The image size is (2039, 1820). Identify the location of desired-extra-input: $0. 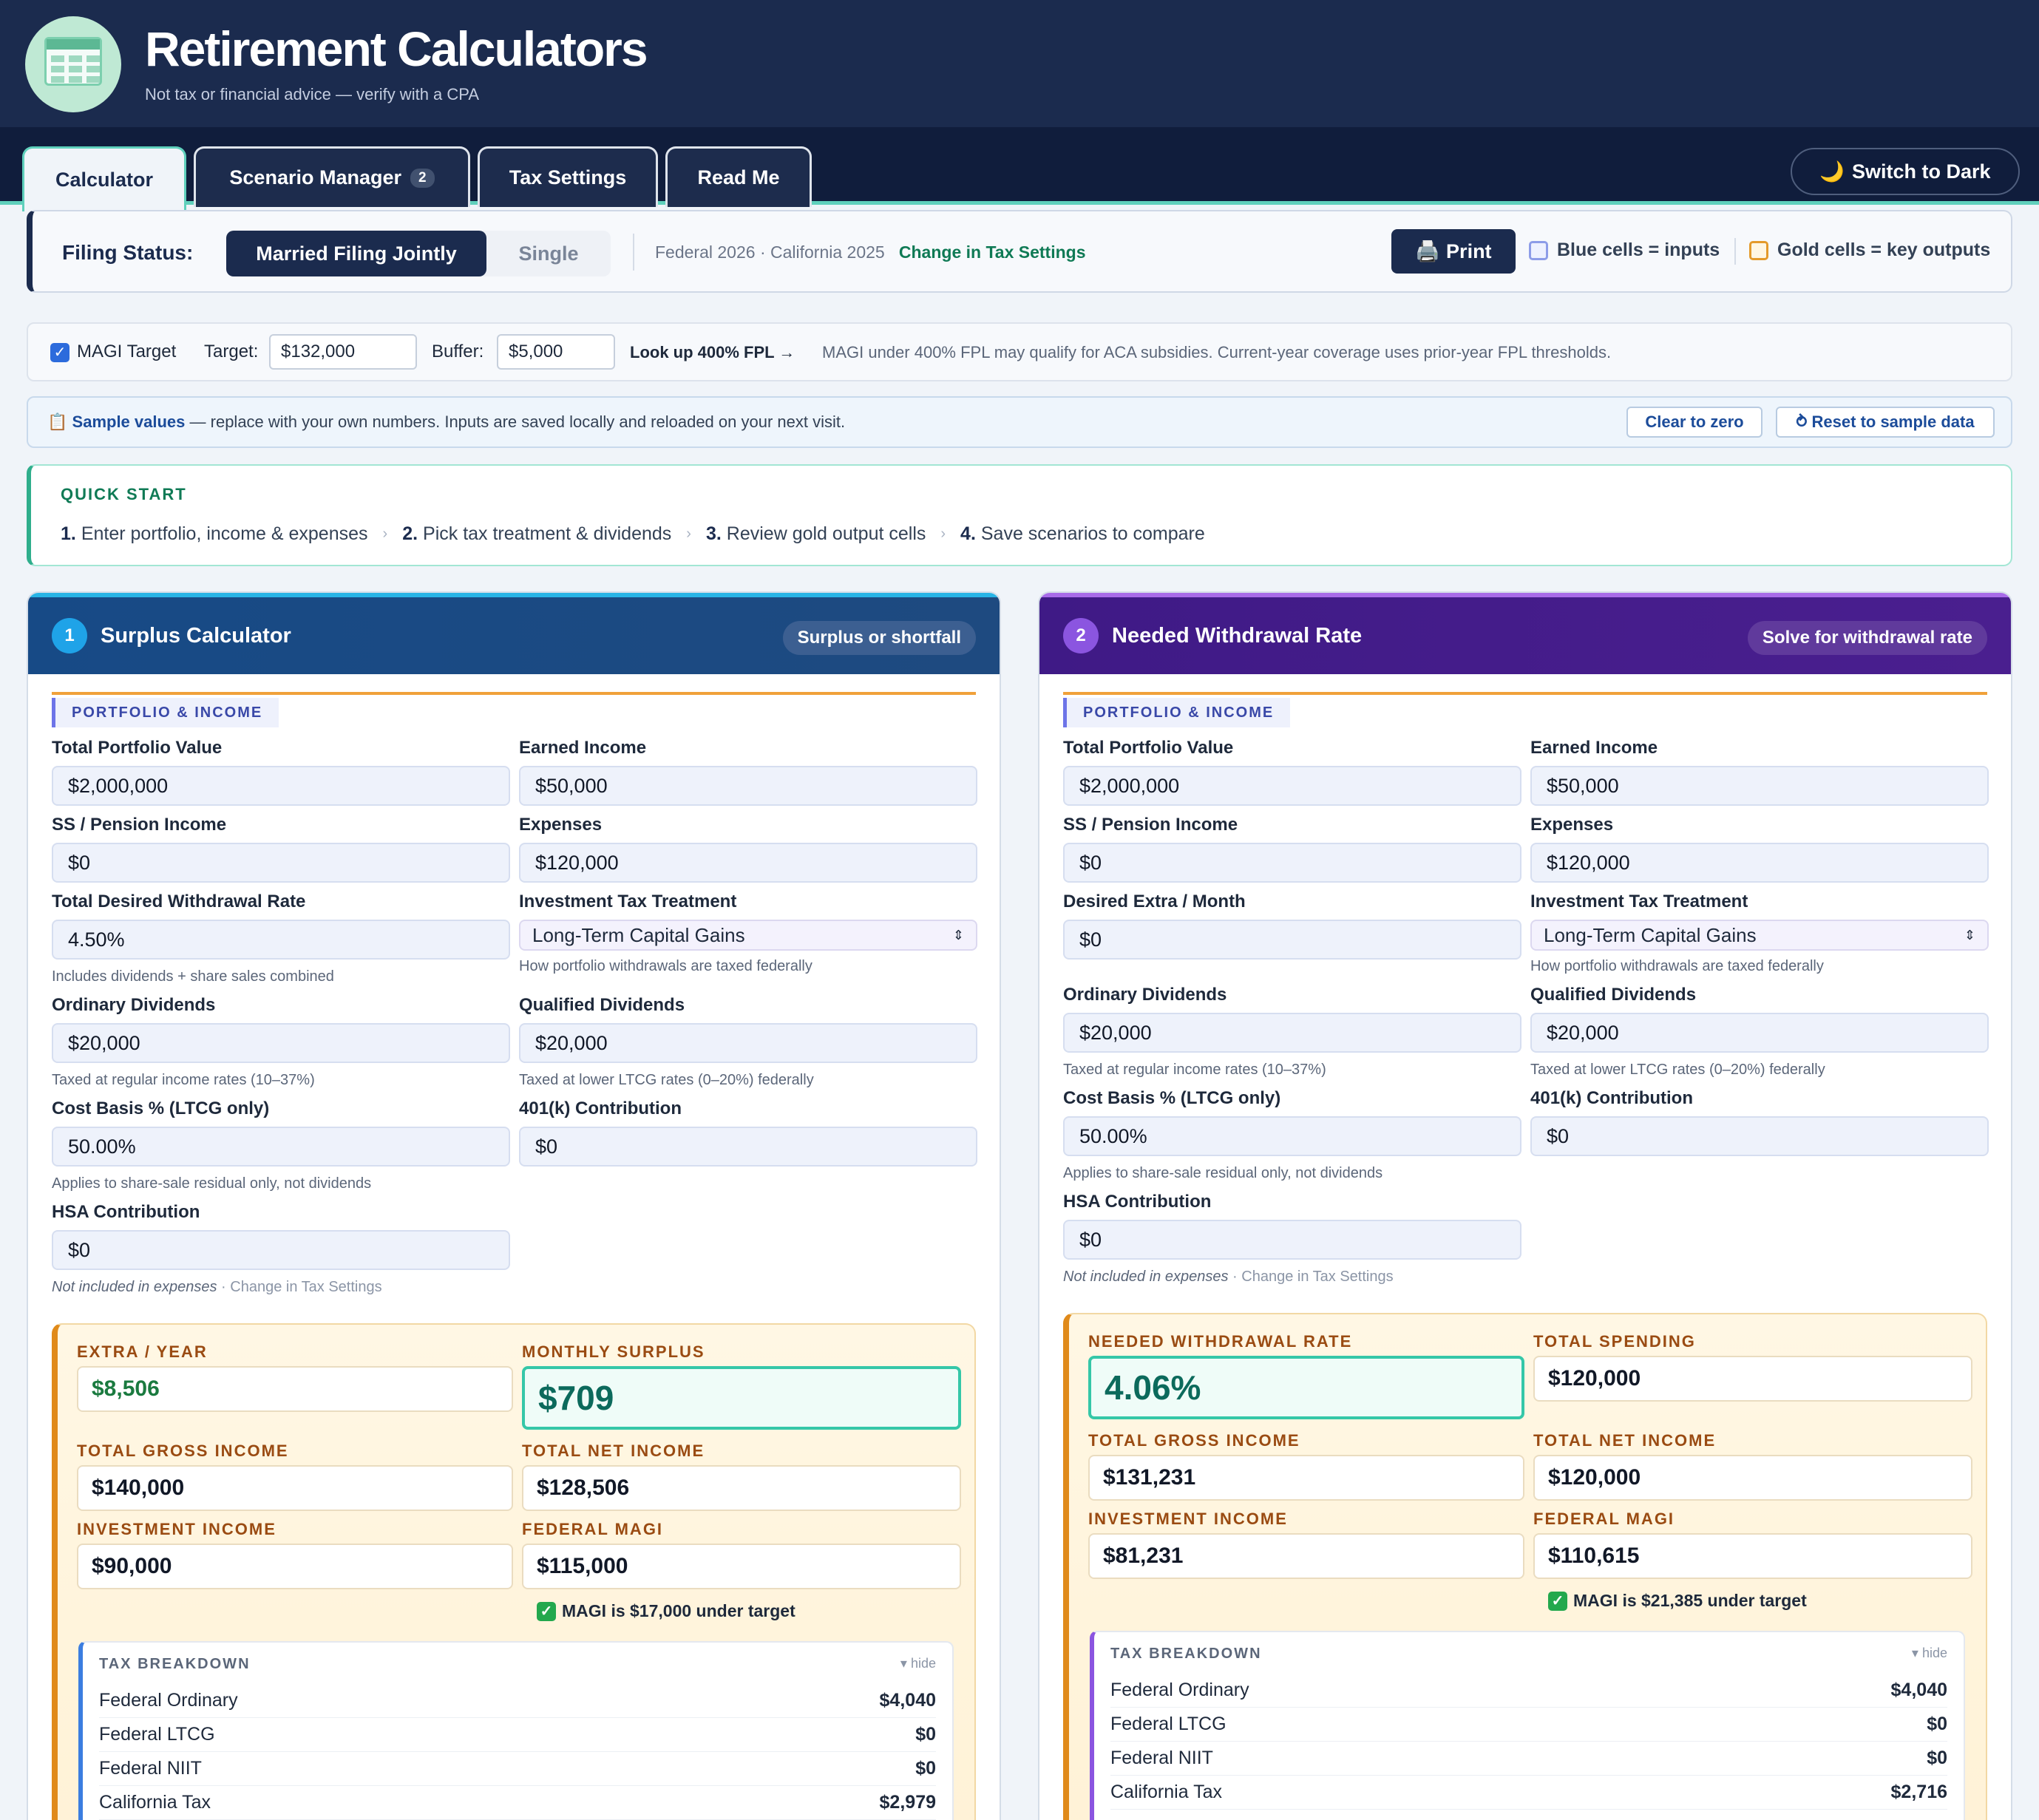
(1292, 940).